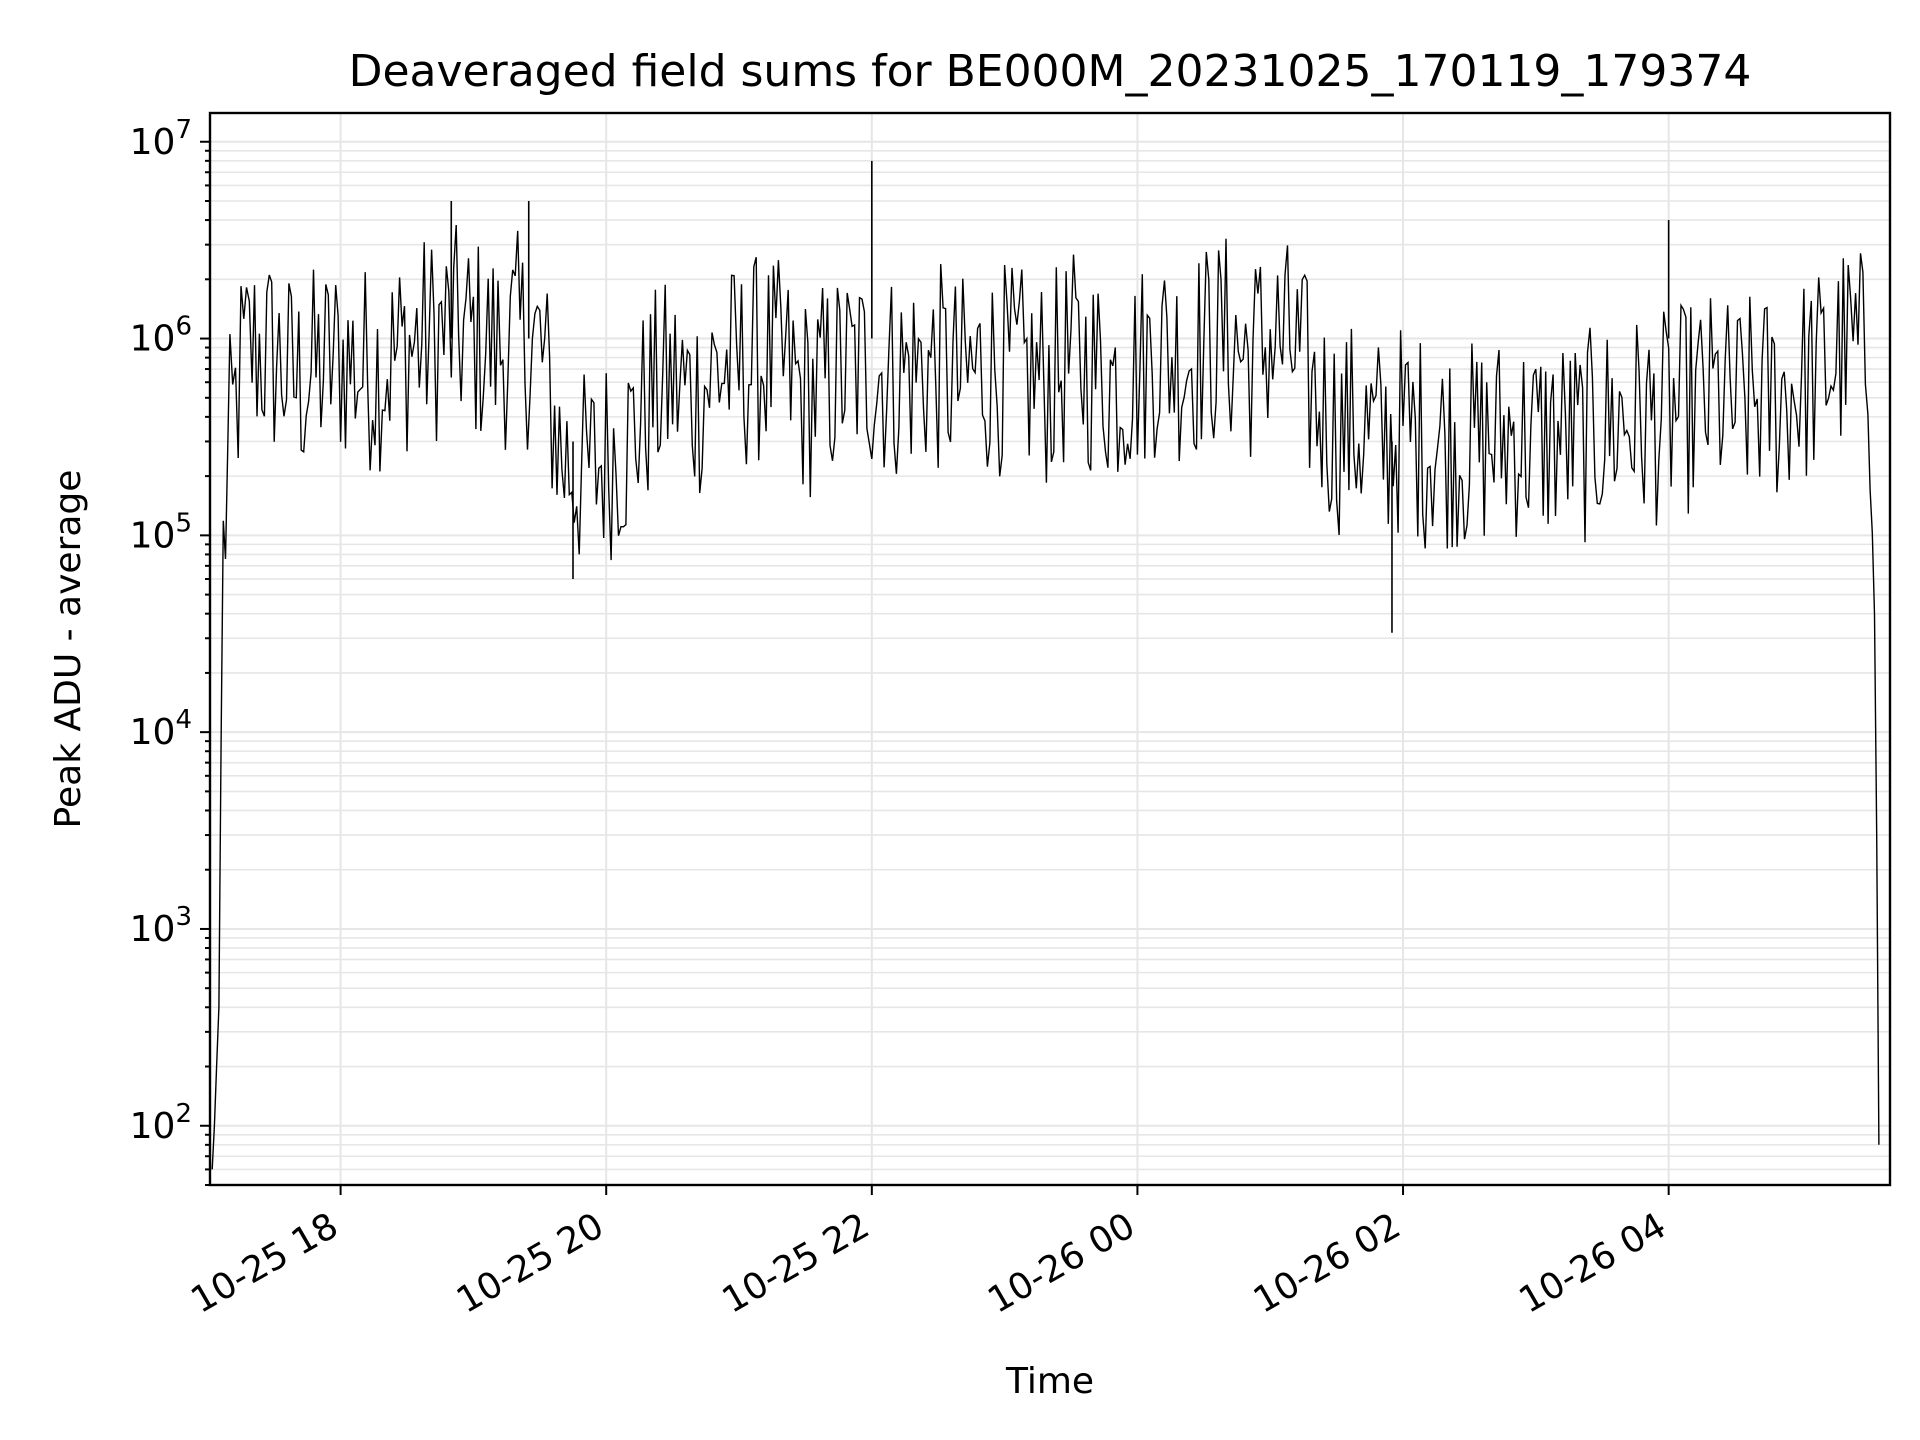 Image resolution: width=1920 pixels, height=1440 pixels. What do you see at coordinates (183, 720) in the screenshot?
I see `y-tick-exponent: 4` at bounding box center [183, 720].